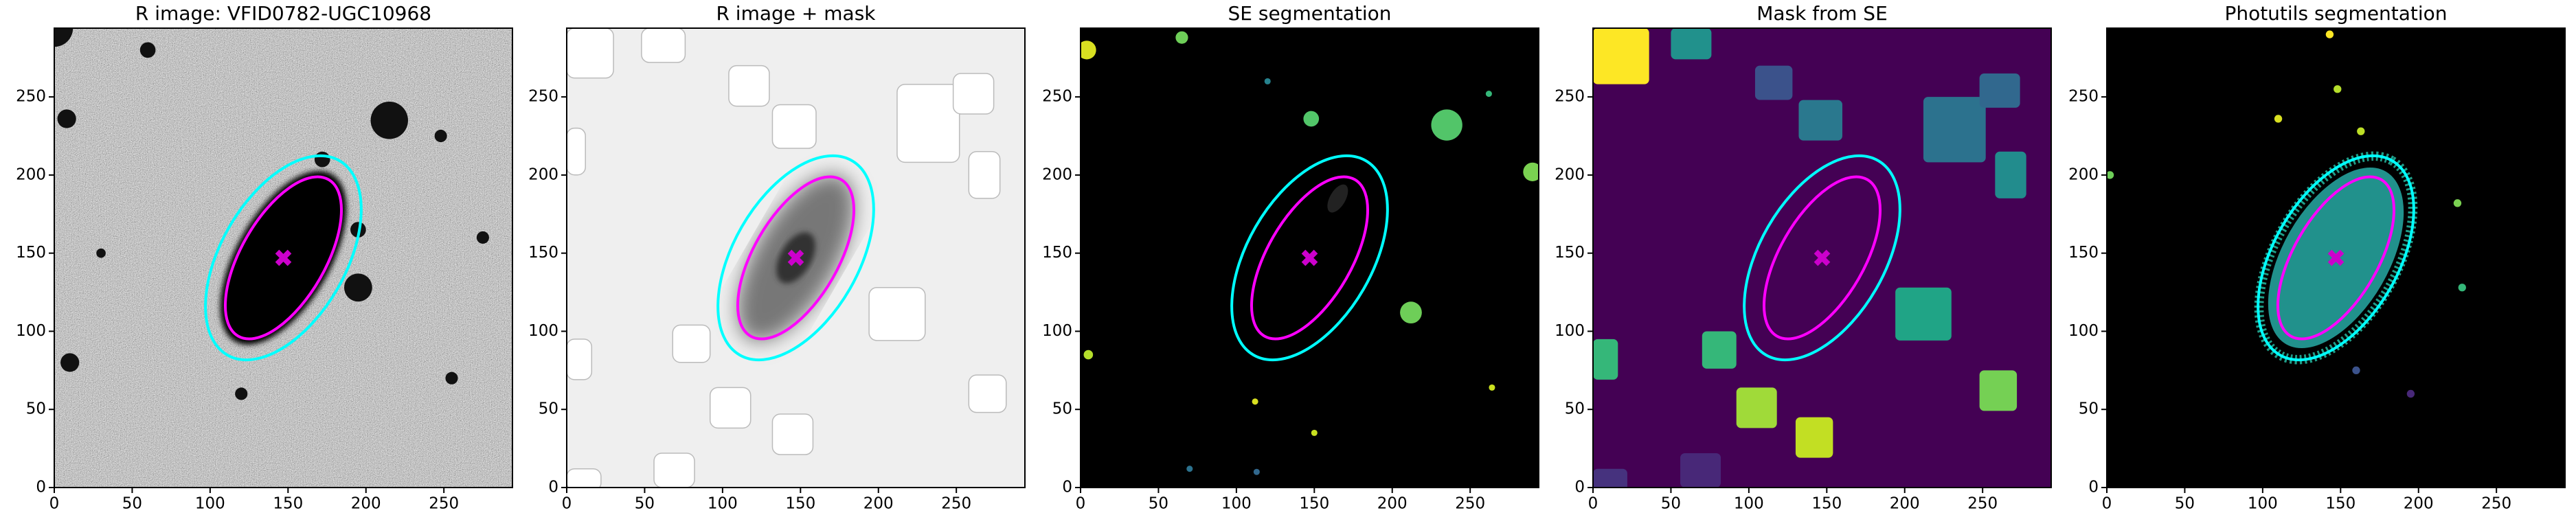  What do you see at coordinates (283, 13) in the screenshot?
I see `panel-title: R image: VFID0782-UGC10968` at bounding box center [283, 13].